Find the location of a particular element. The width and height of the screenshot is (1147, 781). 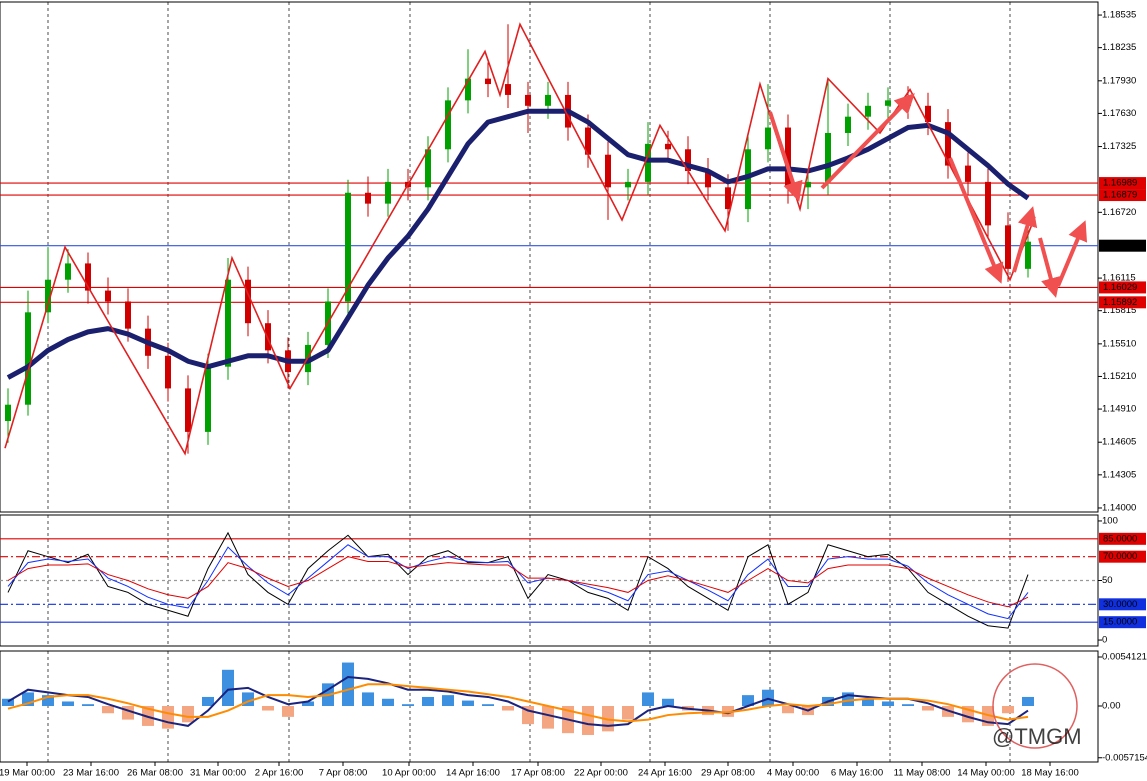

x-tick-label: 22 Apr 00:00 is located at coordinates (601, 773).